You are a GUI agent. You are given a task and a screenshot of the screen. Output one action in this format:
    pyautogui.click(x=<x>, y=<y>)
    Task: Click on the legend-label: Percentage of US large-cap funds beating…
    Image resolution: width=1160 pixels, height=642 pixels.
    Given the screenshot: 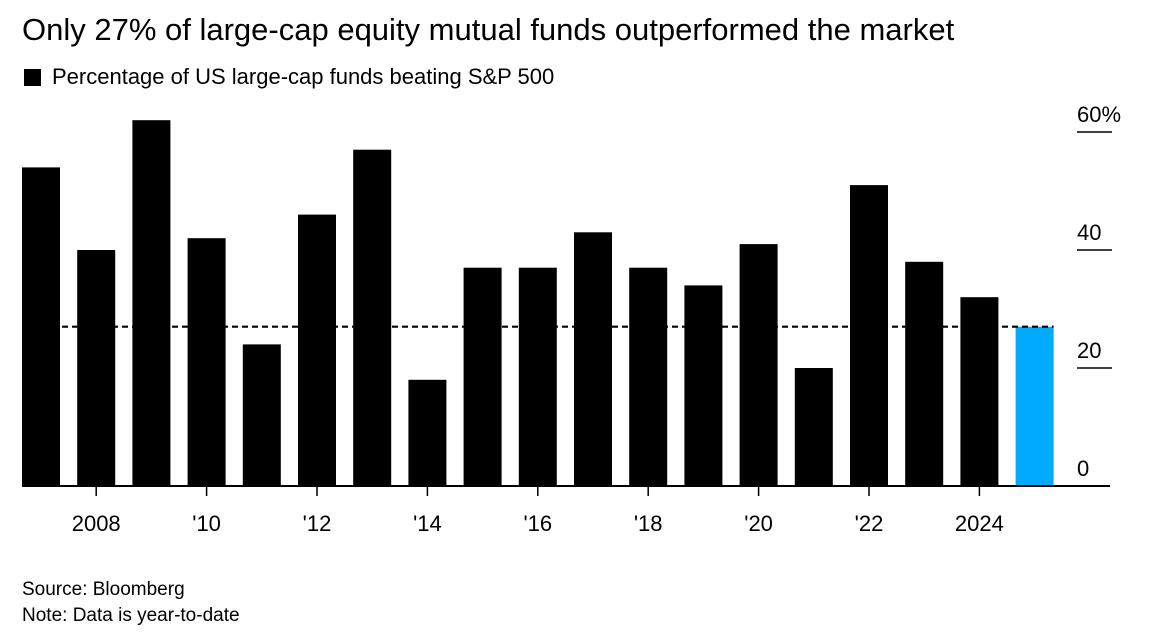 What is the action you would take?
    pyautogui.click(x=303, y=76)
    